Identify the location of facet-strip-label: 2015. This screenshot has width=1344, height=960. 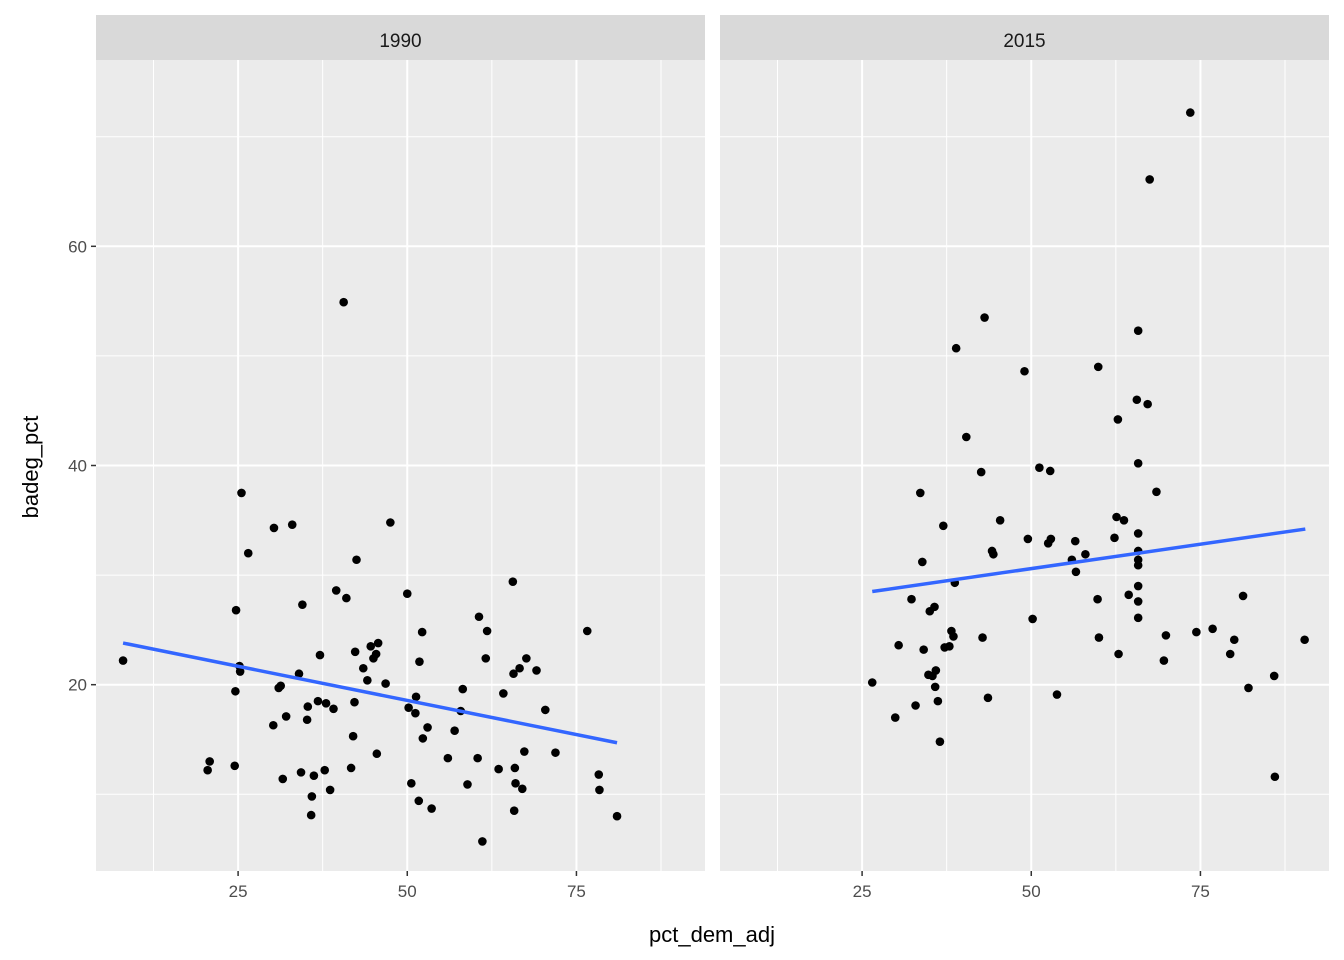
(1024, 41).